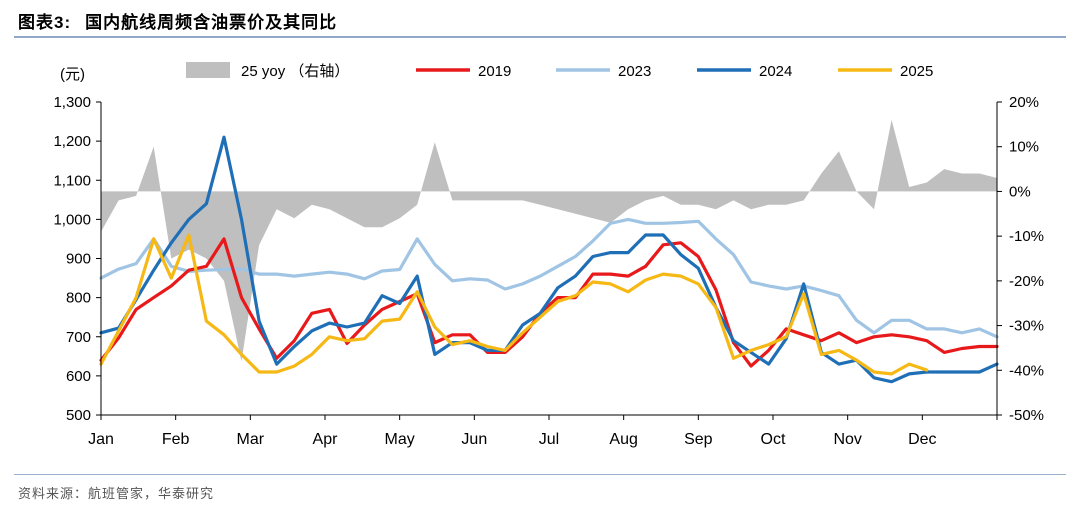 The width and height of the screenshot is (1080, 507). Describe the element at coordinates (494, 71) in the screenshot. I see `legend-label-2019: 2019` at that location.